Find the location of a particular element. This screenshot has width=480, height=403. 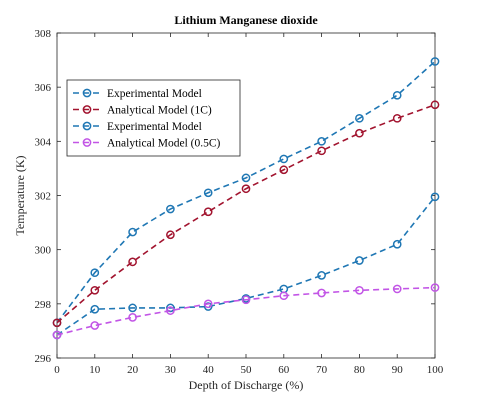

legend-label: Analytical Model (1C) is located at coordinates (159, 111).